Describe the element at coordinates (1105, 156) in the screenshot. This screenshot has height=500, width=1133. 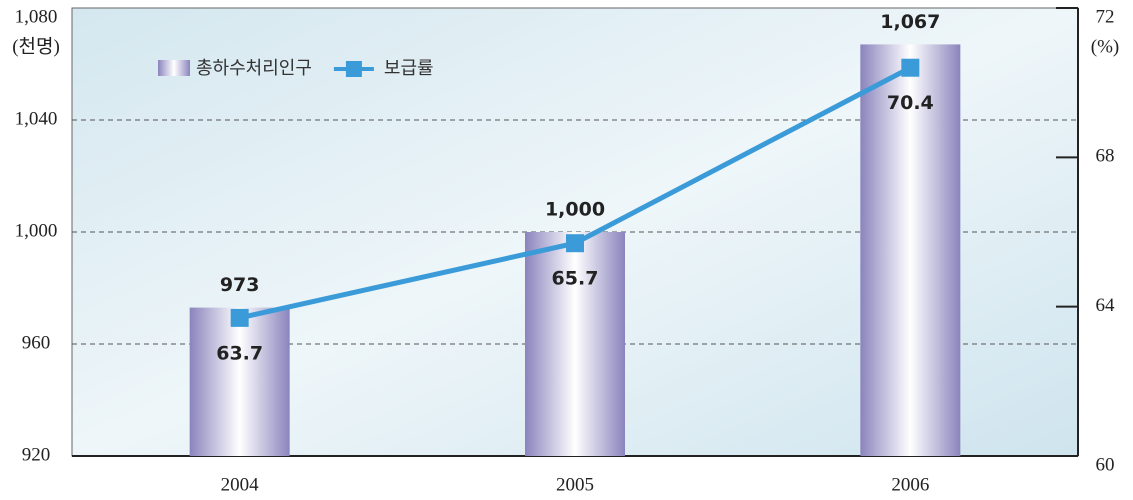
I see `y2-tick-label: 68` at that location.